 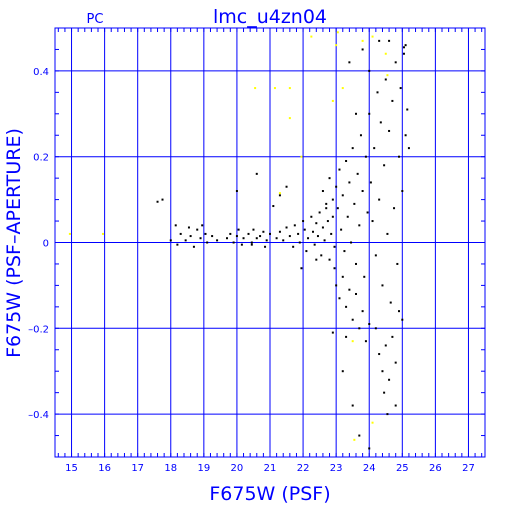 I want to click on x-tick-label: 15, so click(x=71, y=468).